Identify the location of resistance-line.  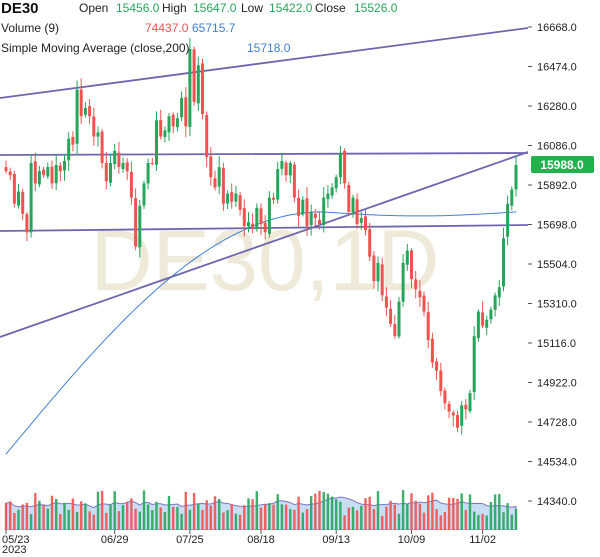
(264, 154).